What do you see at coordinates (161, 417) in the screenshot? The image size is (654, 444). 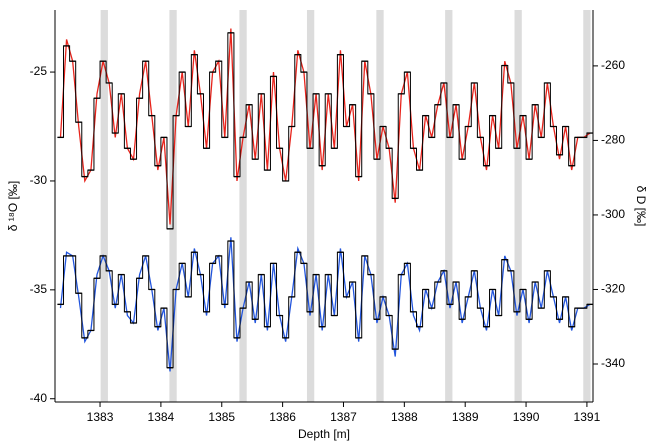 I see `x-tick-label: 1384` at bounding box center [161, 417].